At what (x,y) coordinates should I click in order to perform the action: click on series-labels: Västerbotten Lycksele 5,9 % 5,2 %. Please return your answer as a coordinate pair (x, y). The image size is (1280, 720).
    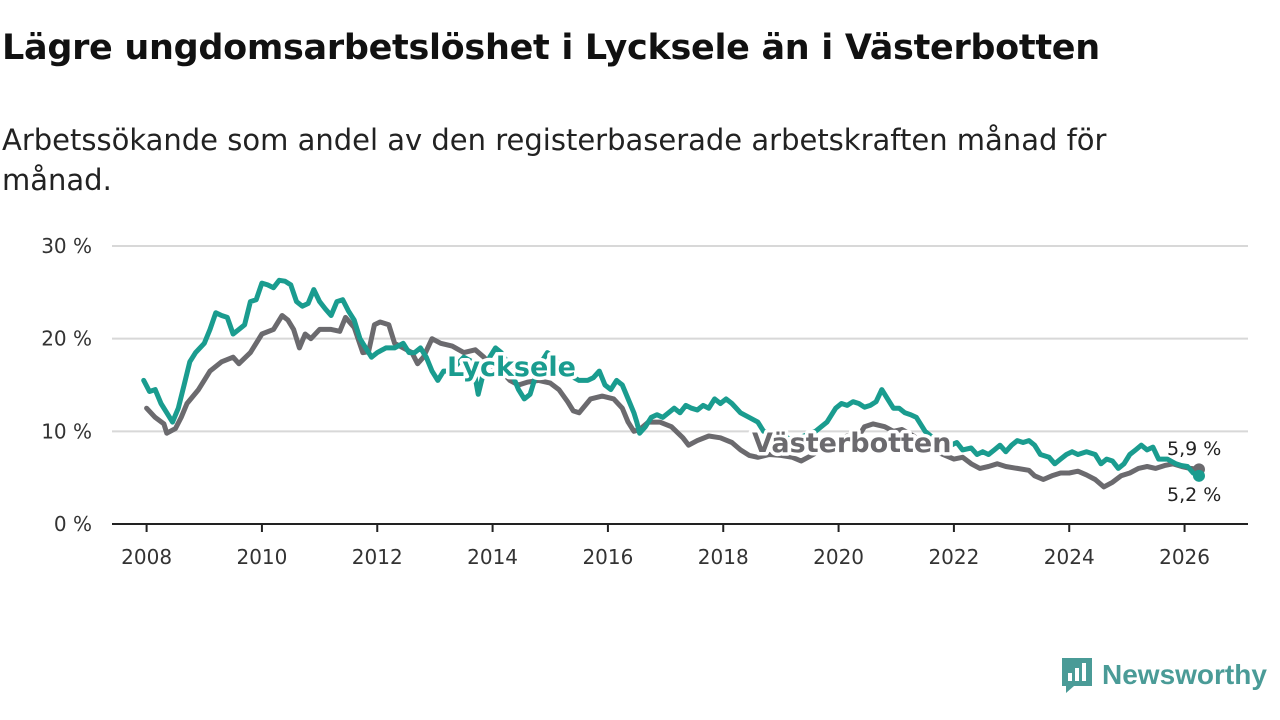
    Looking at the image, I should click on (833, 428).